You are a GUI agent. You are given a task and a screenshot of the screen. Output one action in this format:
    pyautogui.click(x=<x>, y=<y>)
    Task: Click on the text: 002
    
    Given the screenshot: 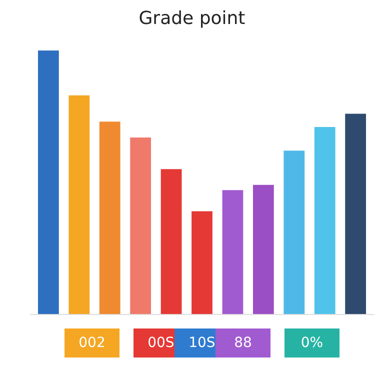 What is the action you would take?
    pyautogui.click(x=92, y=343)
    